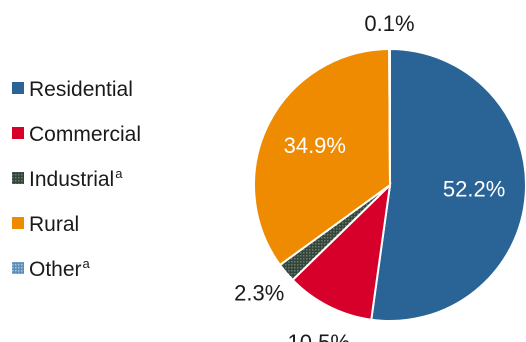 The width and height of the screenshot is (526, 342). I want to click on pie-slice-commercial, so click(341, 251).